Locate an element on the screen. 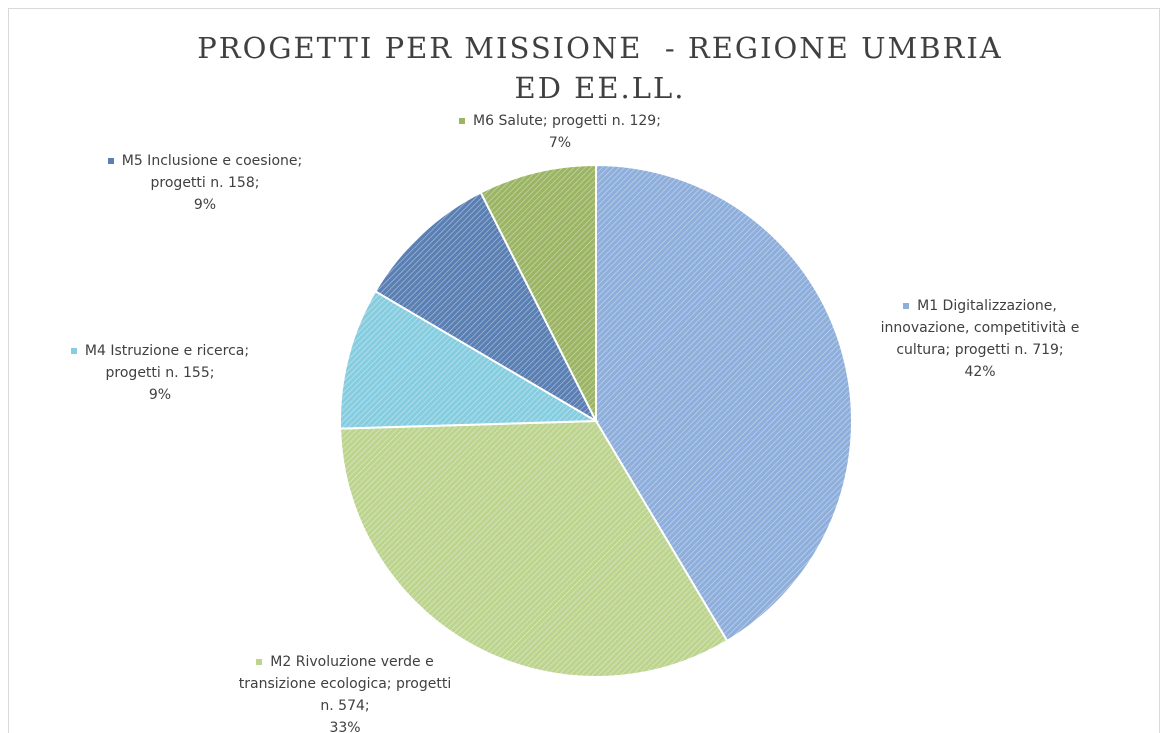 The image size is (1170, 733). percent-label: 33% is located at coordinates (345, 726).